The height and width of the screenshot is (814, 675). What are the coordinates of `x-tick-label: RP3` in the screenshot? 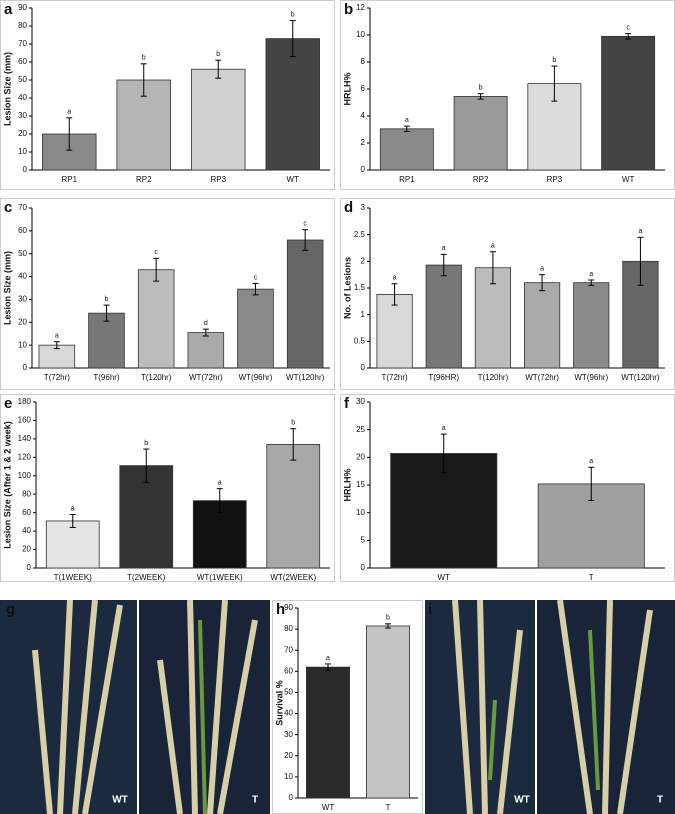 It's located at (218, 179).